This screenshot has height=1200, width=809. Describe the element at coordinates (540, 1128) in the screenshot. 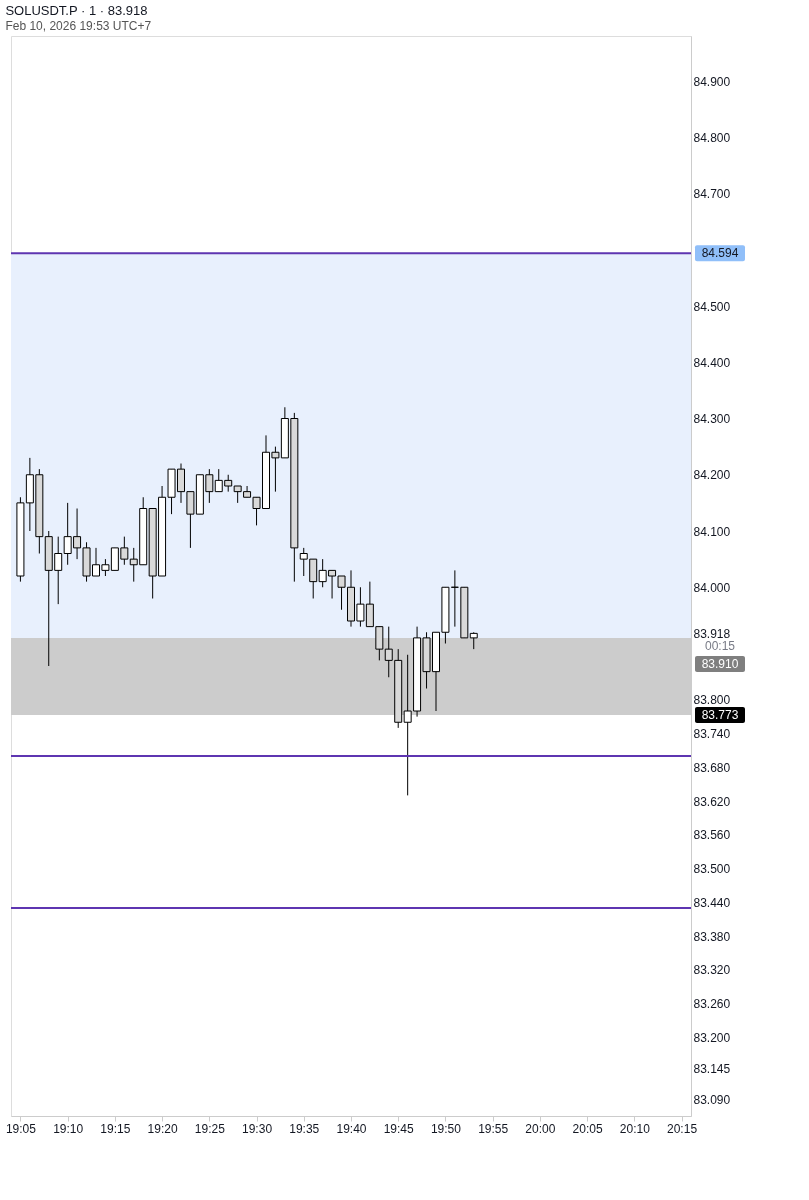

I see `x-tick-label: 20:00` at that location.